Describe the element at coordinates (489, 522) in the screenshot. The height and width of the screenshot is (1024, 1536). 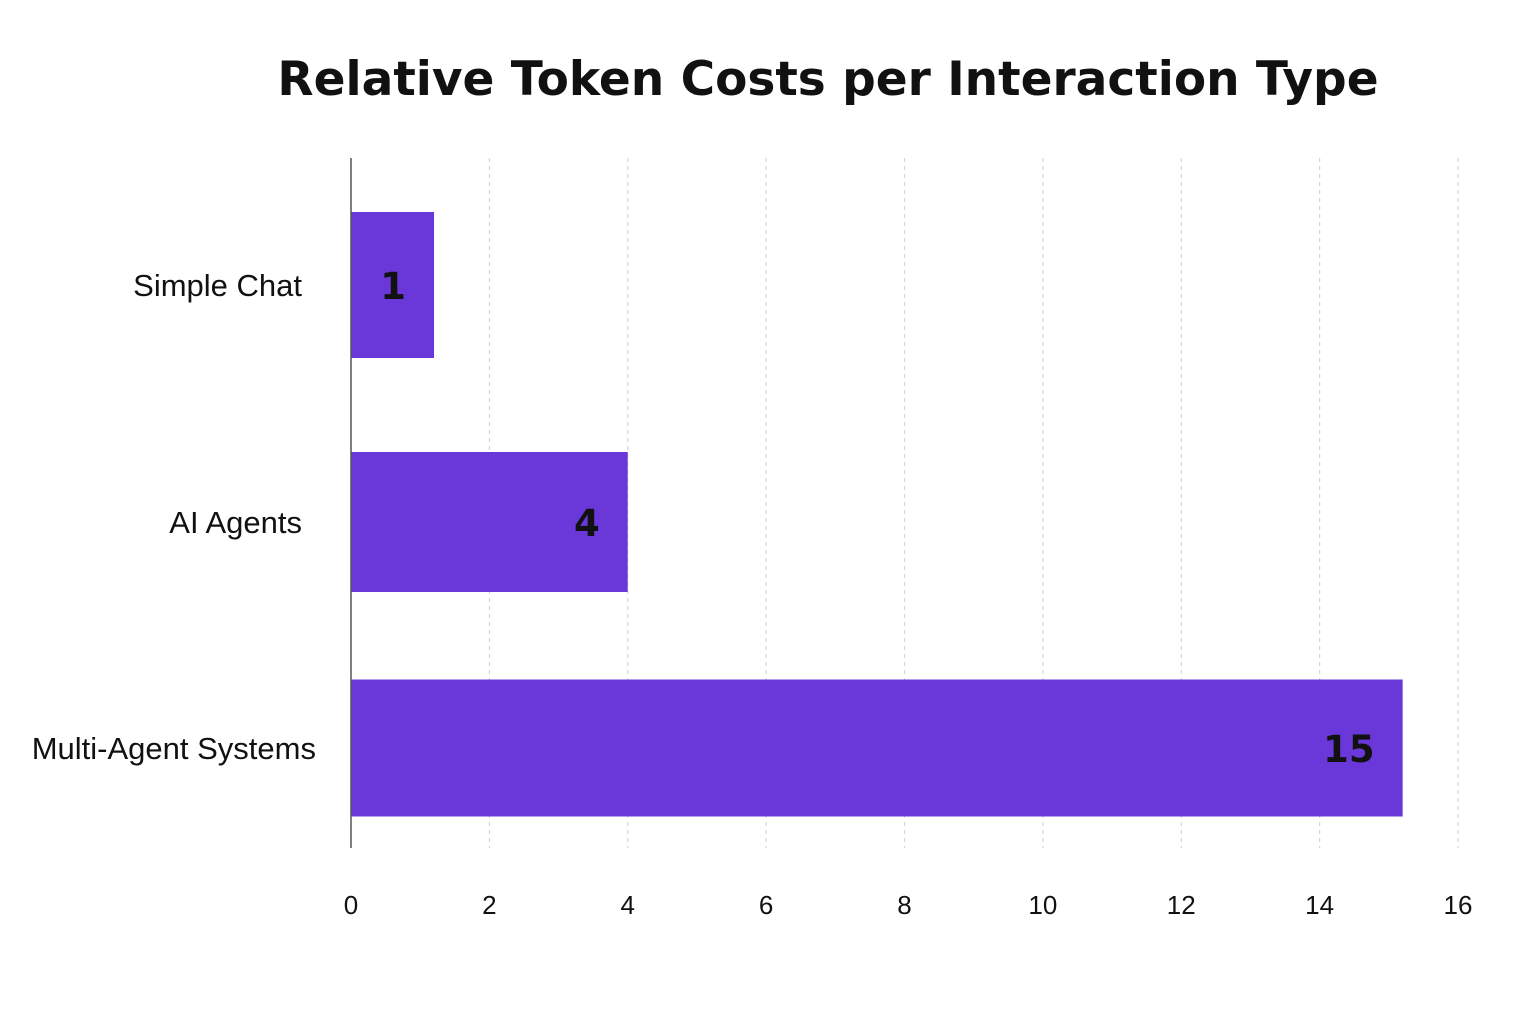
I see `bar-ai-agents` at that location.